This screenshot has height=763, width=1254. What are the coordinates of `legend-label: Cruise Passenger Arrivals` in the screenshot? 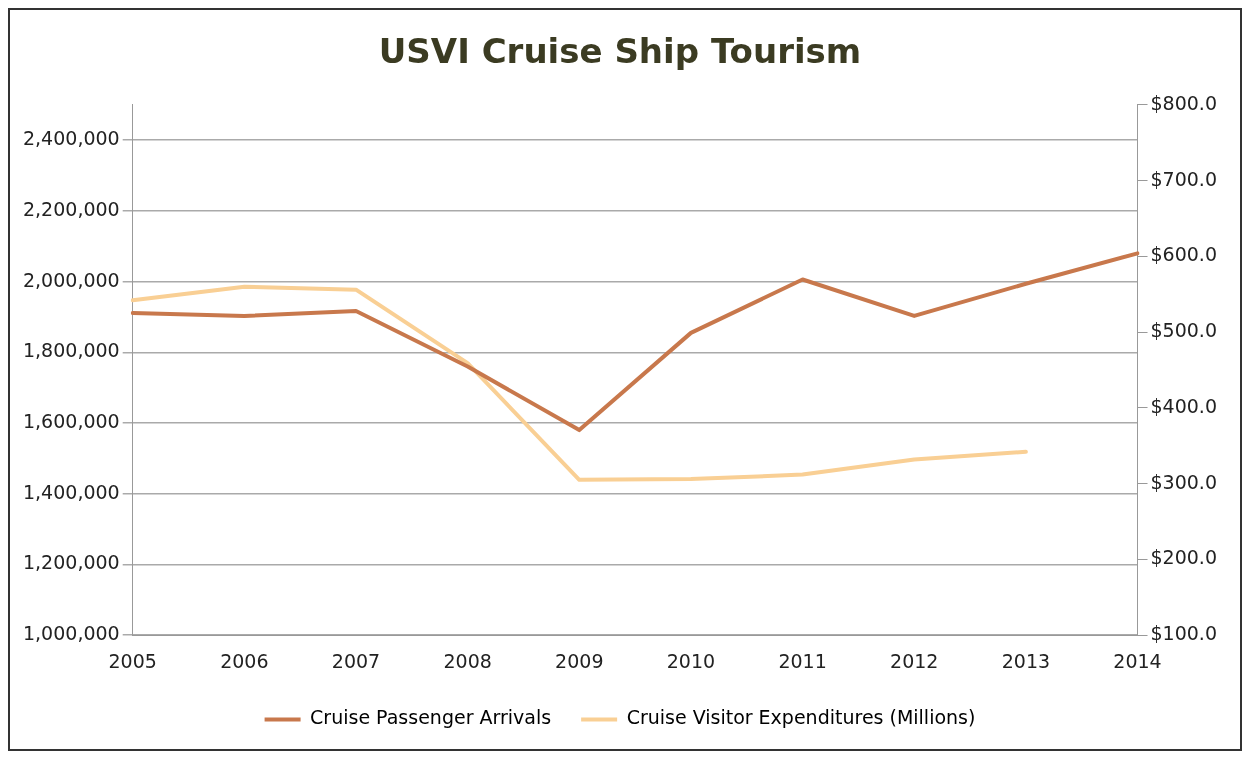 It's located at (431, 717).